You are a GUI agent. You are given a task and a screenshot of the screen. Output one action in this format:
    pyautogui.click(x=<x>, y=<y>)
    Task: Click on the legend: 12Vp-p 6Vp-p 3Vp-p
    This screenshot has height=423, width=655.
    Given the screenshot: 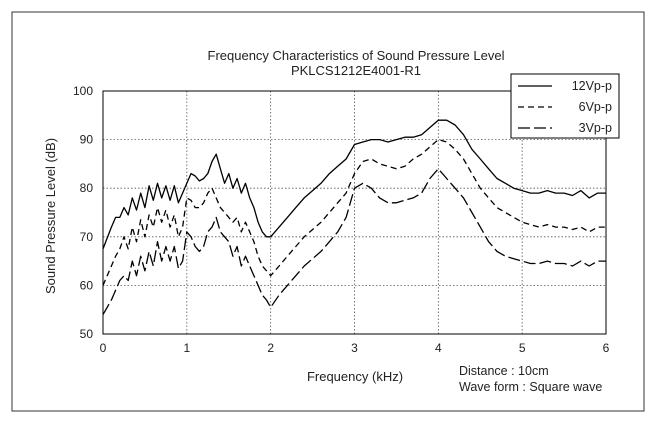 What is the action you would take?
    pyautogui.click(x=565, y=106)
    